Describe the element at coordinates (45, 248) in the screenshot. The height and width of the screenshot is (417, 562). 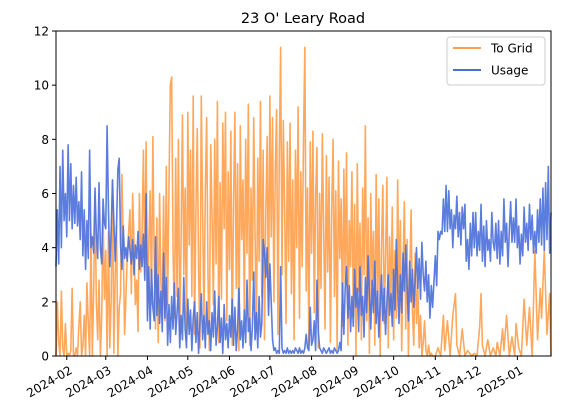
I see `y-tick-label: 4` at that location.